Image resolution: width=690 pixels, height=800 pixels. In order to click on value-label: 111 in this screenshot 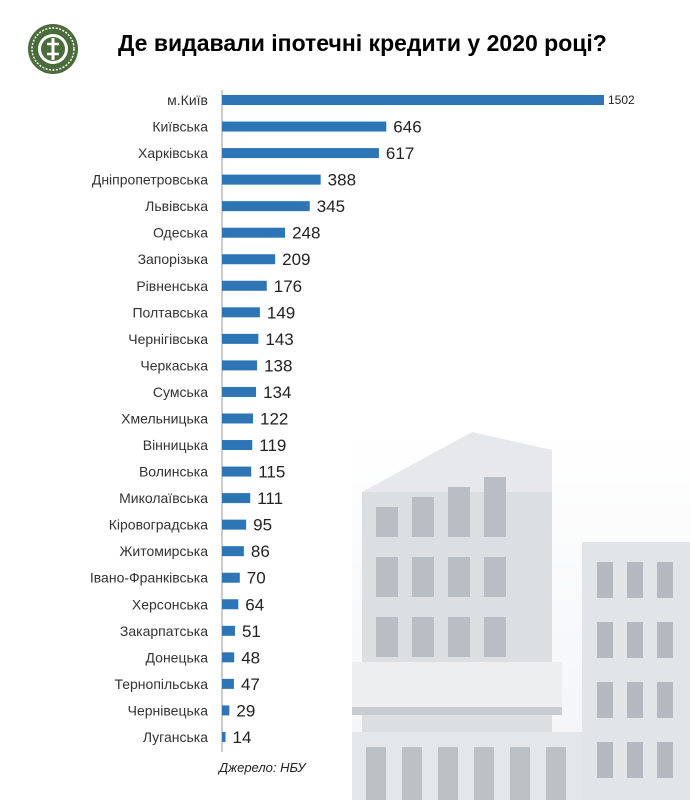, I will do `click(270, 498)`.